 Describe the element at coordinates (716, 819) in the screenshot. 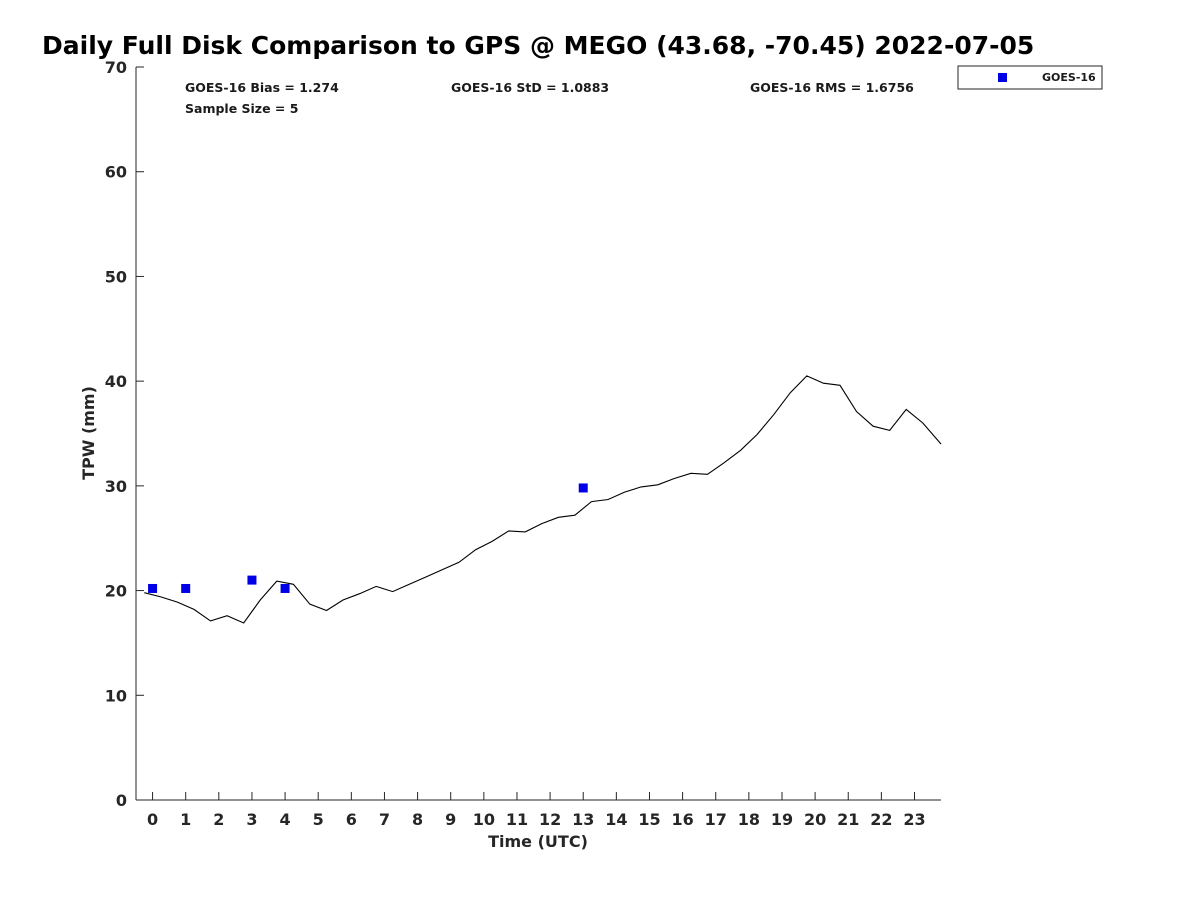

I see `x-tick-label: 17` at that location.